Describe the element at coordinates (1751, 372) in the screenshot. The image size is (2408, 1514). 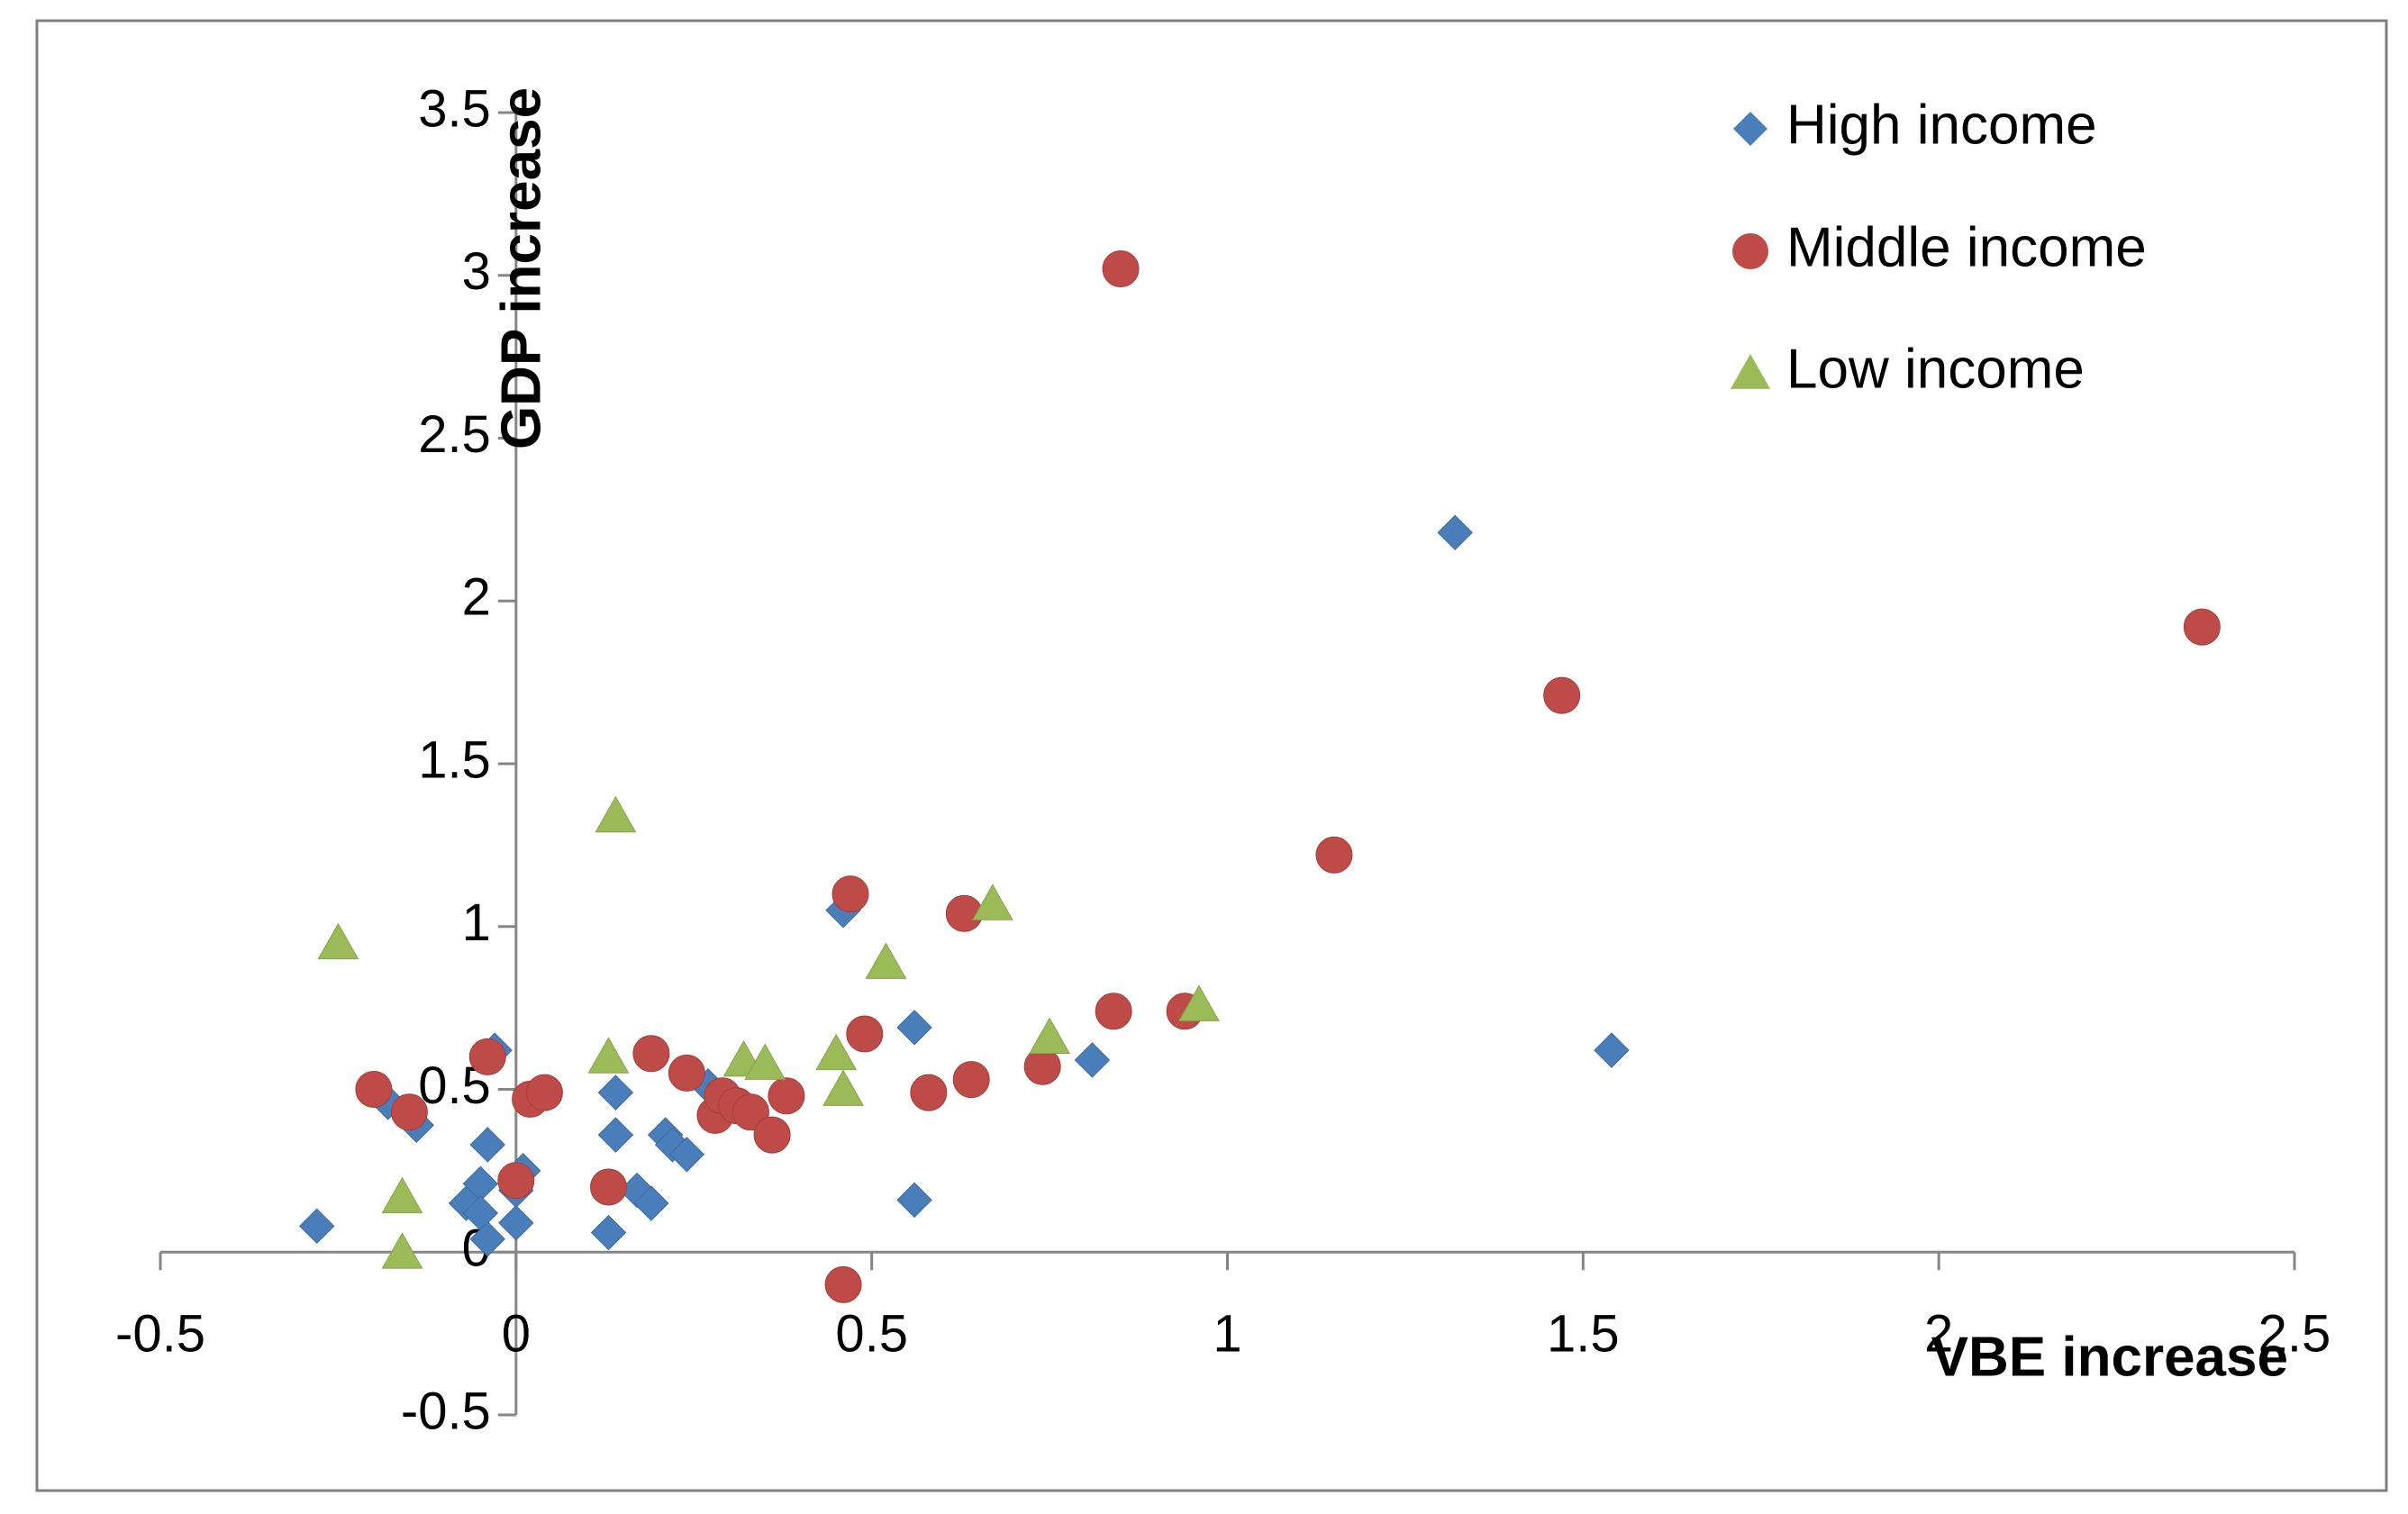
I see `legend-marker-triangle` at that location.